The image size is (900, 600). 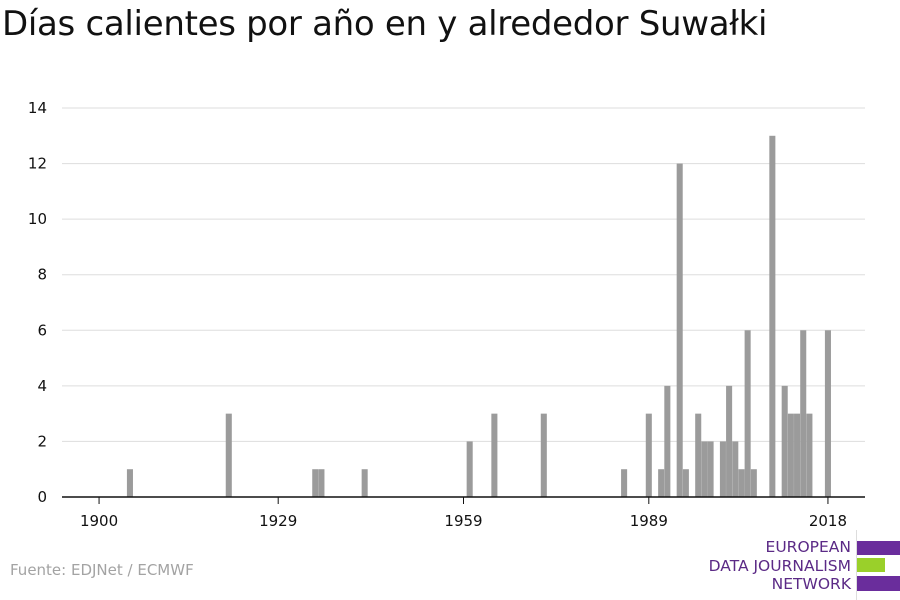 What do you see at coordinates (878, 583) in the screenshot?
I see `logo-bar-bottom` at bounding box center [878, 583].